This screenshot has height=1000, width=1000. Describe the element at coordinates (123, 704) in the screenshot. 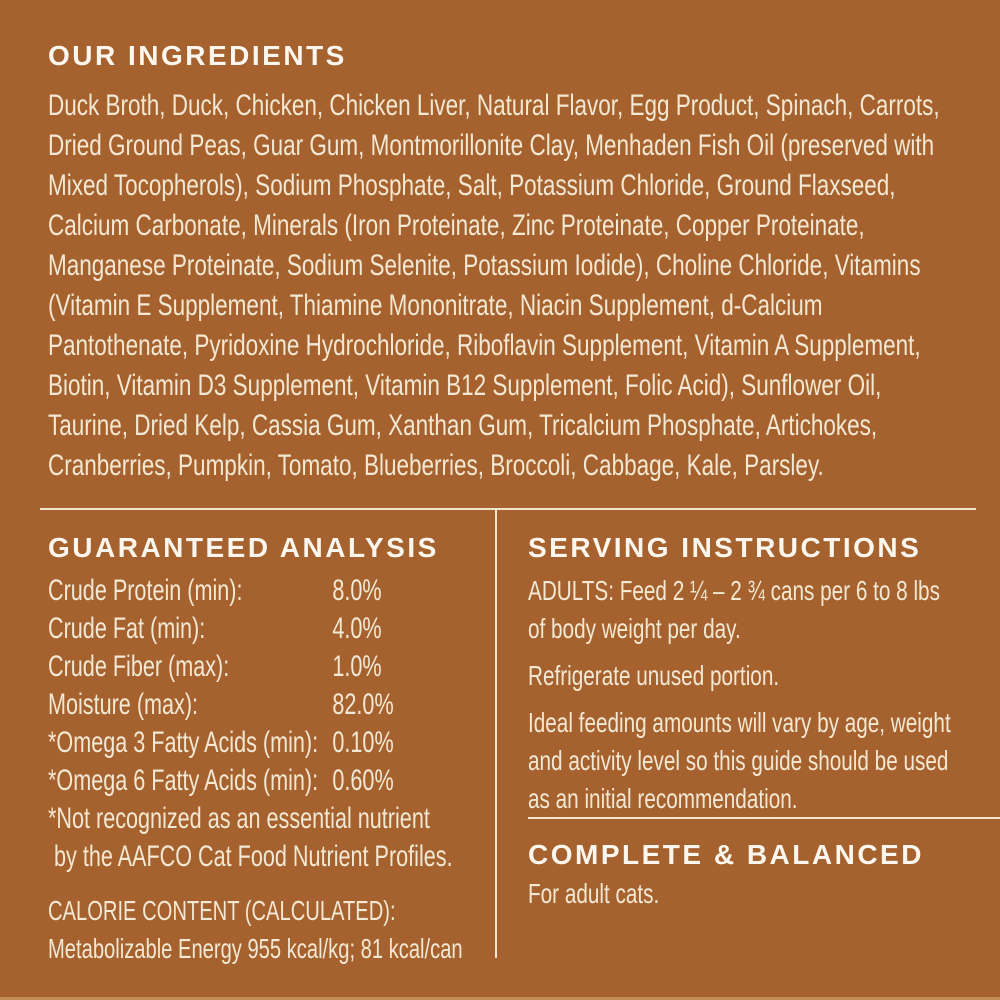

I see `nutrient-label: Moisture (max):` at that location.